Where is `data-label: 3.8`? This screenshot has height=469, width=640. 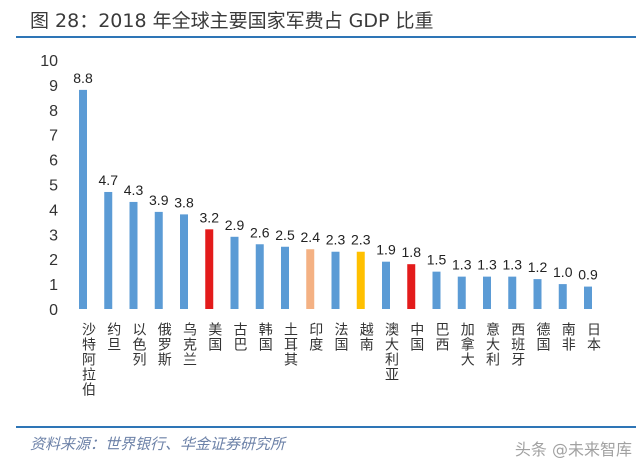
data-label: 3.8 is located at coordinates (184, 202).